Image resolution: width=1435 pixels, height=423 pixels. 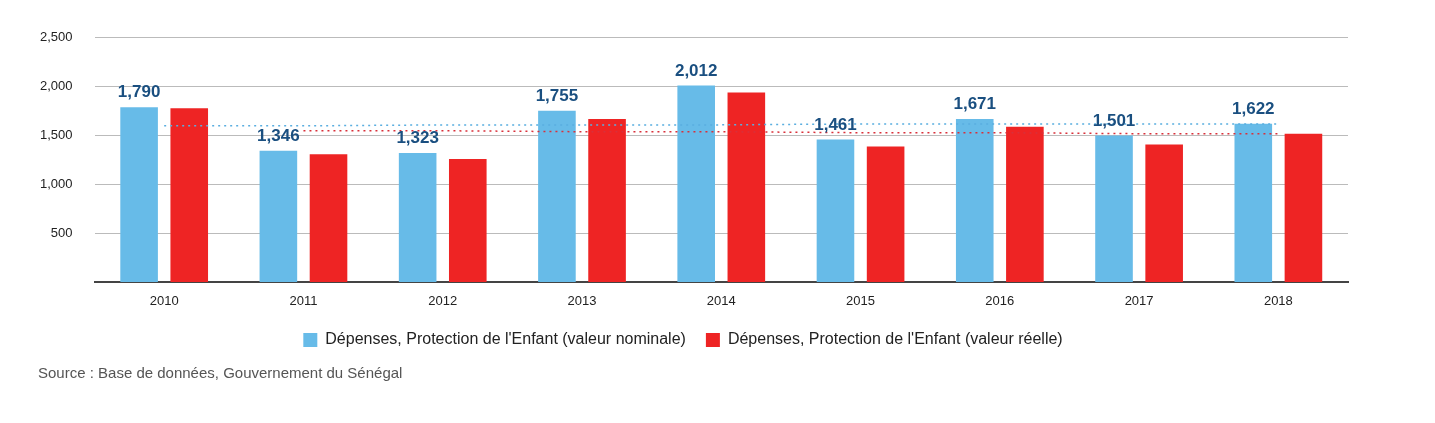 I want to click on data-label: 1,790, so click(x=139, y=92).